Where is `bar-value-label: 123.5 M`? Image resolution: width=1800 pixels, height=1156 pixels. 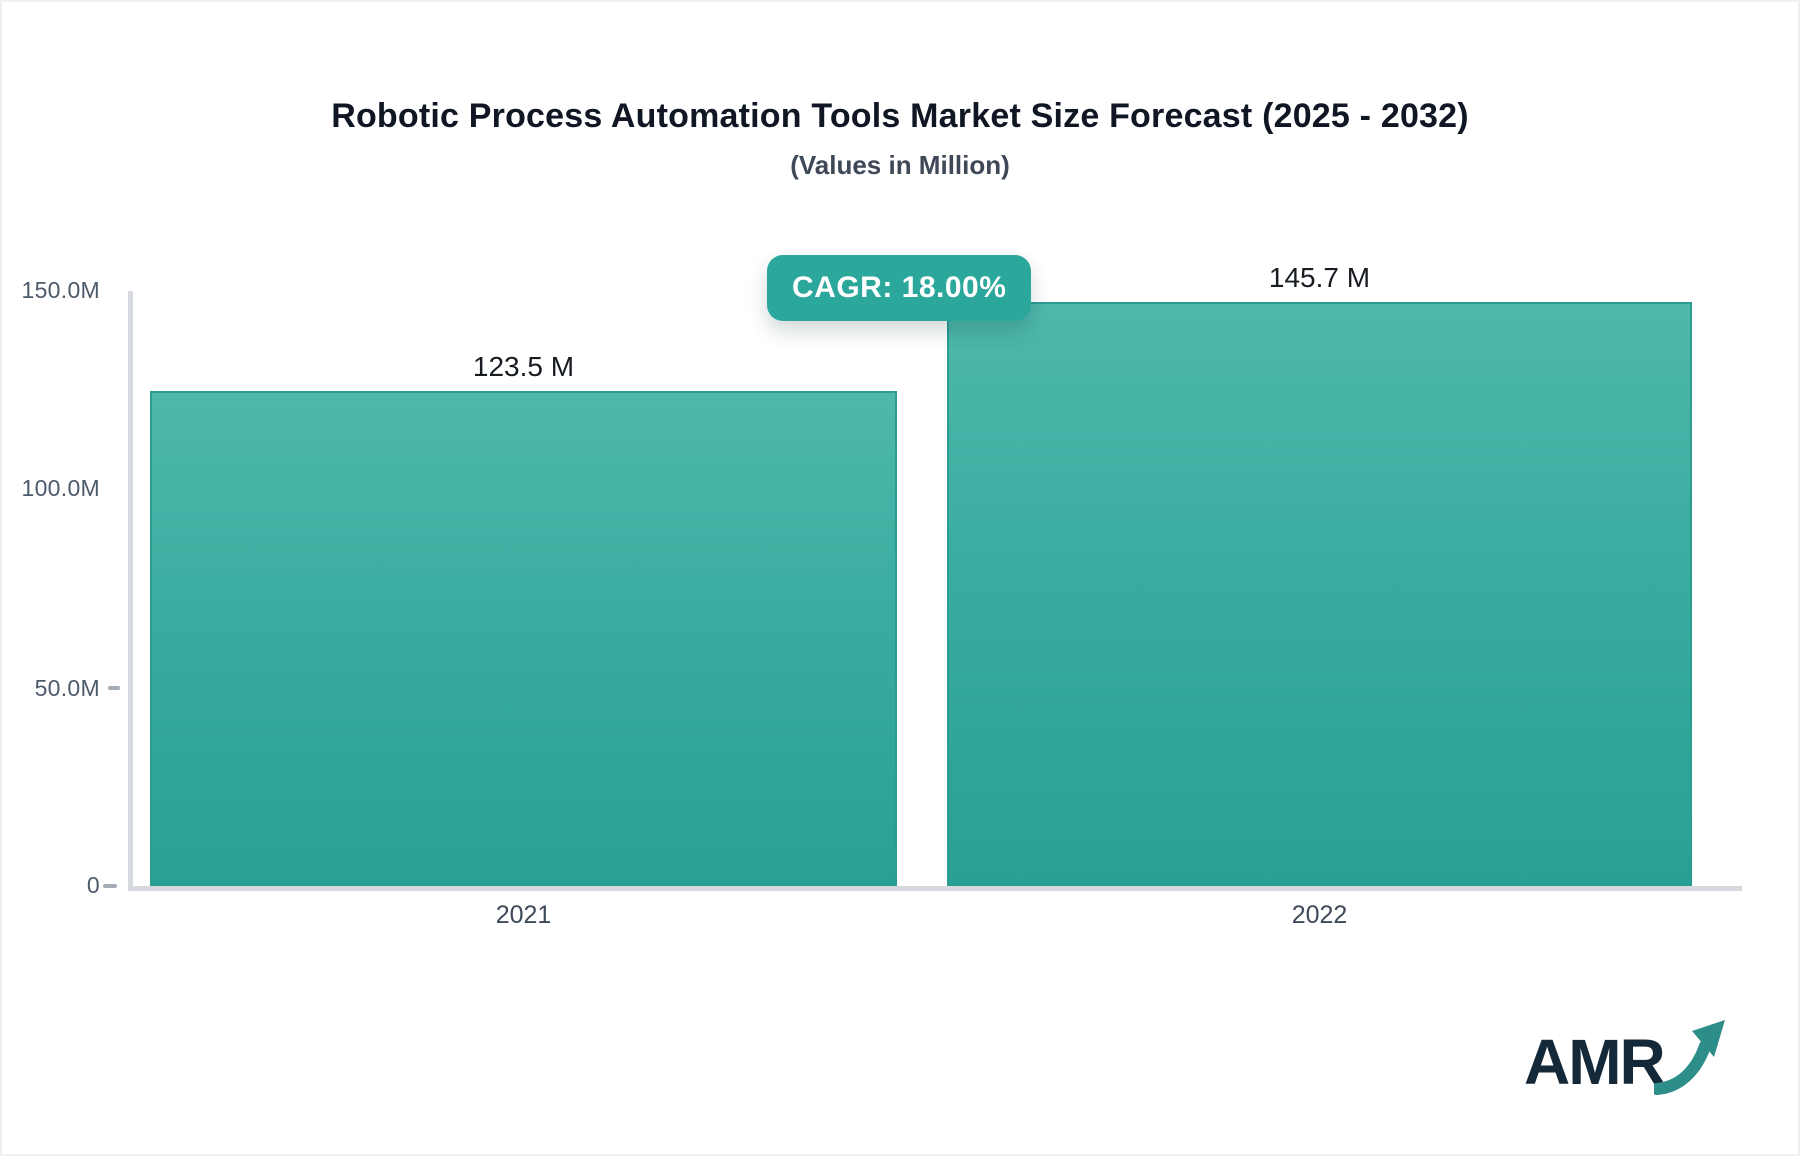
bar-value-label: 123.5 M is located at coordinates (523, 366).